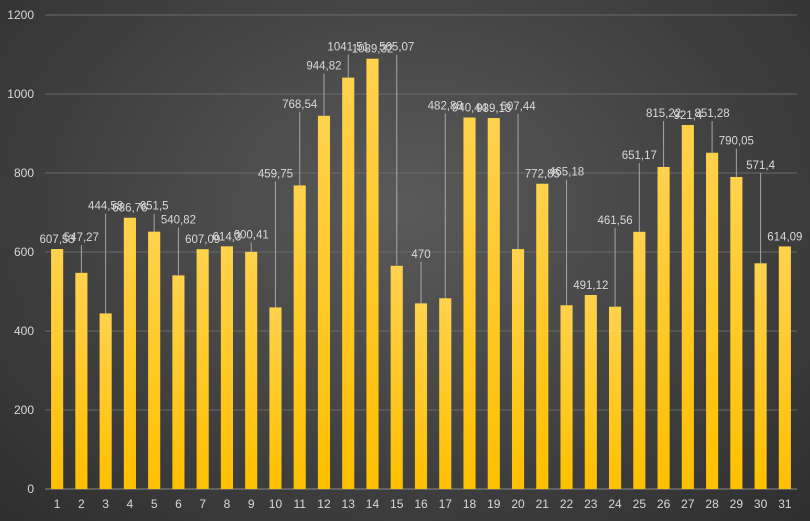 The image size is (810, 521). What do you see at coordinates (276, 504) in the screenshot?
I see `x-tick-label: 10` at bounding box center [276, 504].